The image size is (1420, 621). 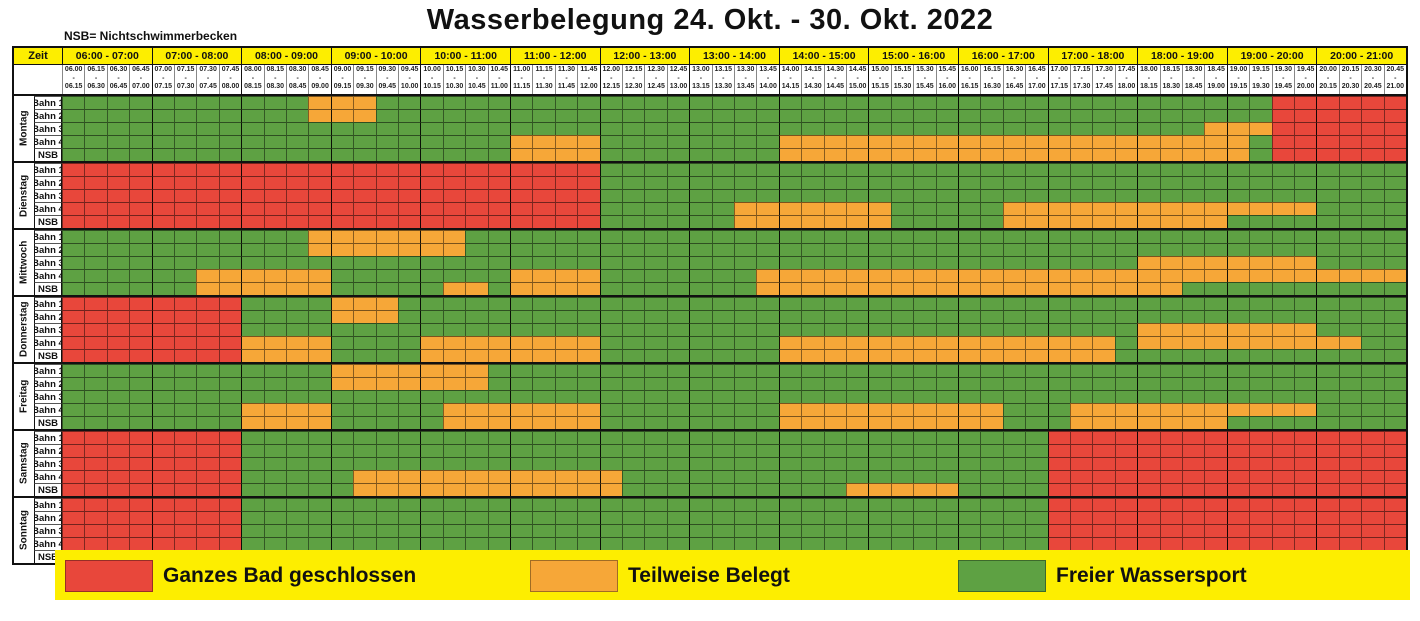 What do you see at coordinates (856, 79) in the screenshot?
I see `quarter-header-cell: 14.45-15.00` at bounding box center [856, 79].